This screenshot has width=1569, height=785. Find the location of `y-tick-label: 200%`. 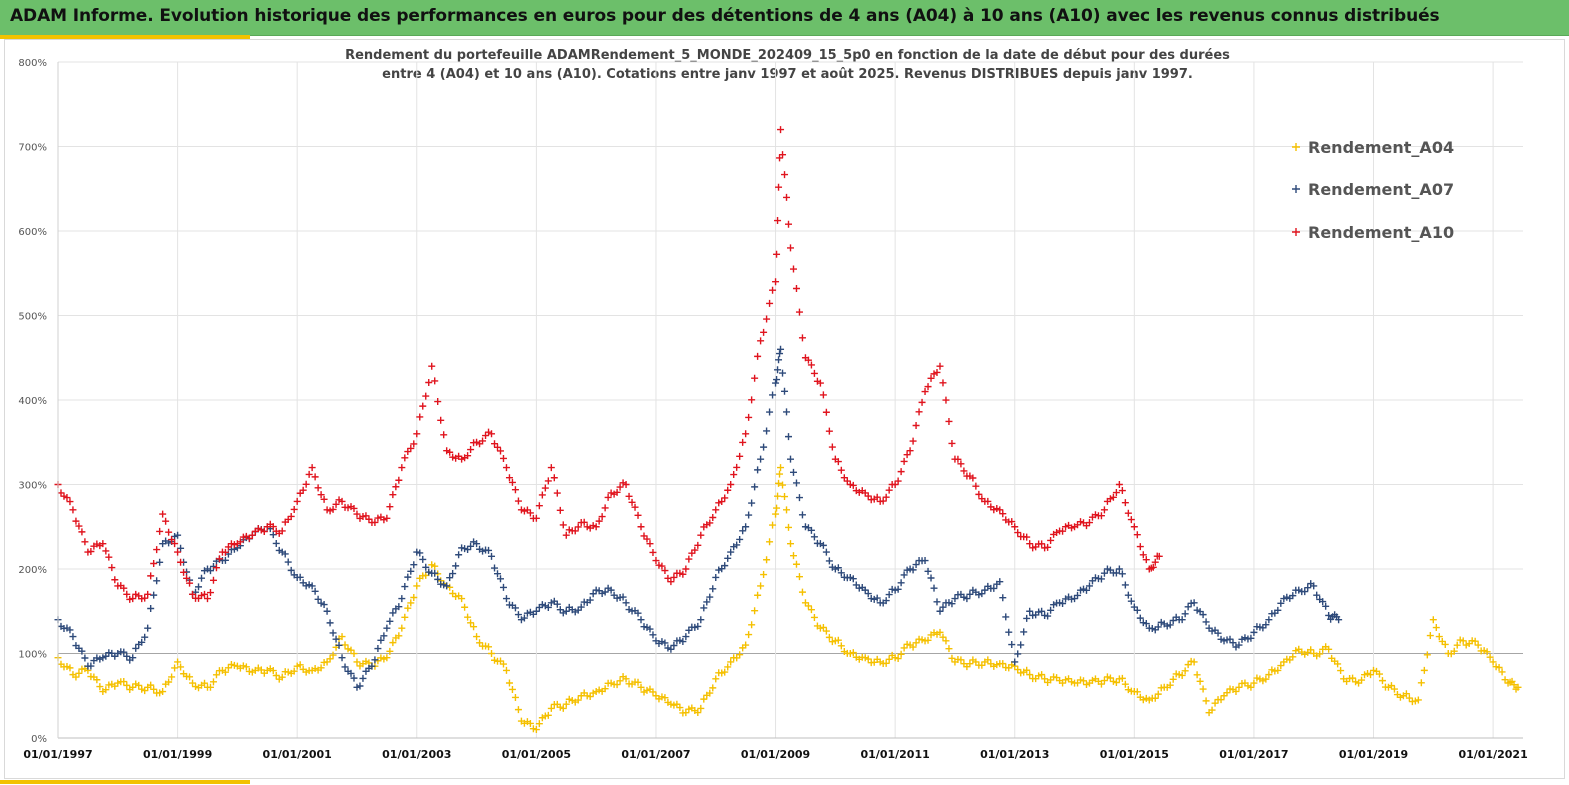

y-tick-label: 200% is located at coordinates (32, 570).